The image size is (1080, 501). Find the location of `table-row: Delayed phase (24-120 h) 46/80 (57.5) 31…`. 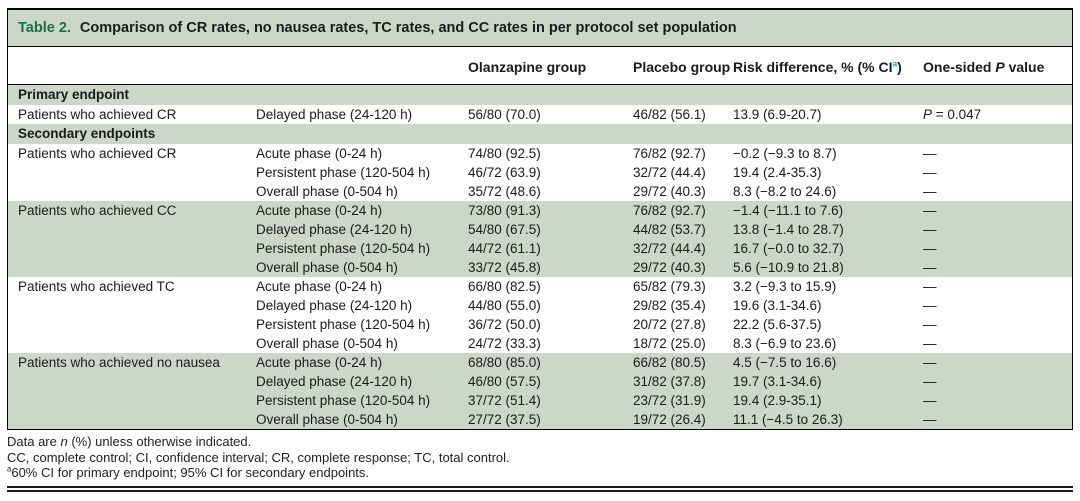

table-row: Delayed phase (24-120 h) 46/80 (57.5) 31… is located at coordinates (540, 381).